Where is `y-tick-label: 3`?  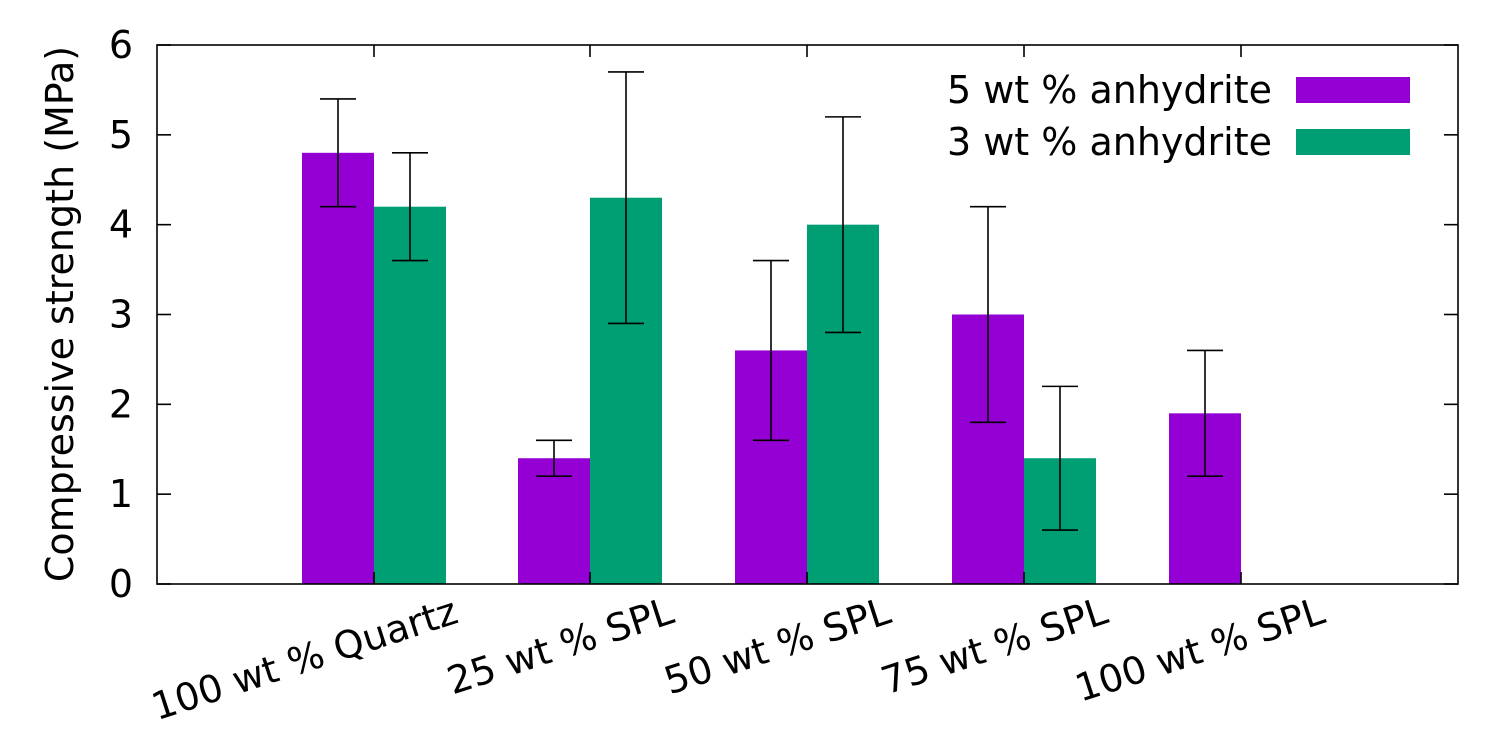 y-tick-label: 3 is located at coordinates (121, 315).